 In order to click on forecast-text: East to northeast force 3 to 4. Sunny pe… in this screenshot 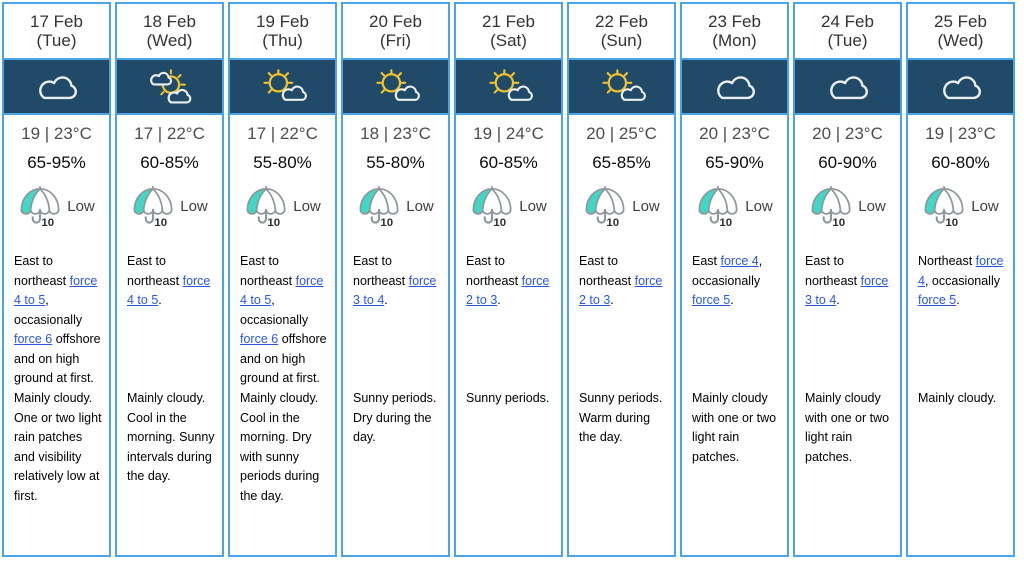, I will do `click(395, 342)`.